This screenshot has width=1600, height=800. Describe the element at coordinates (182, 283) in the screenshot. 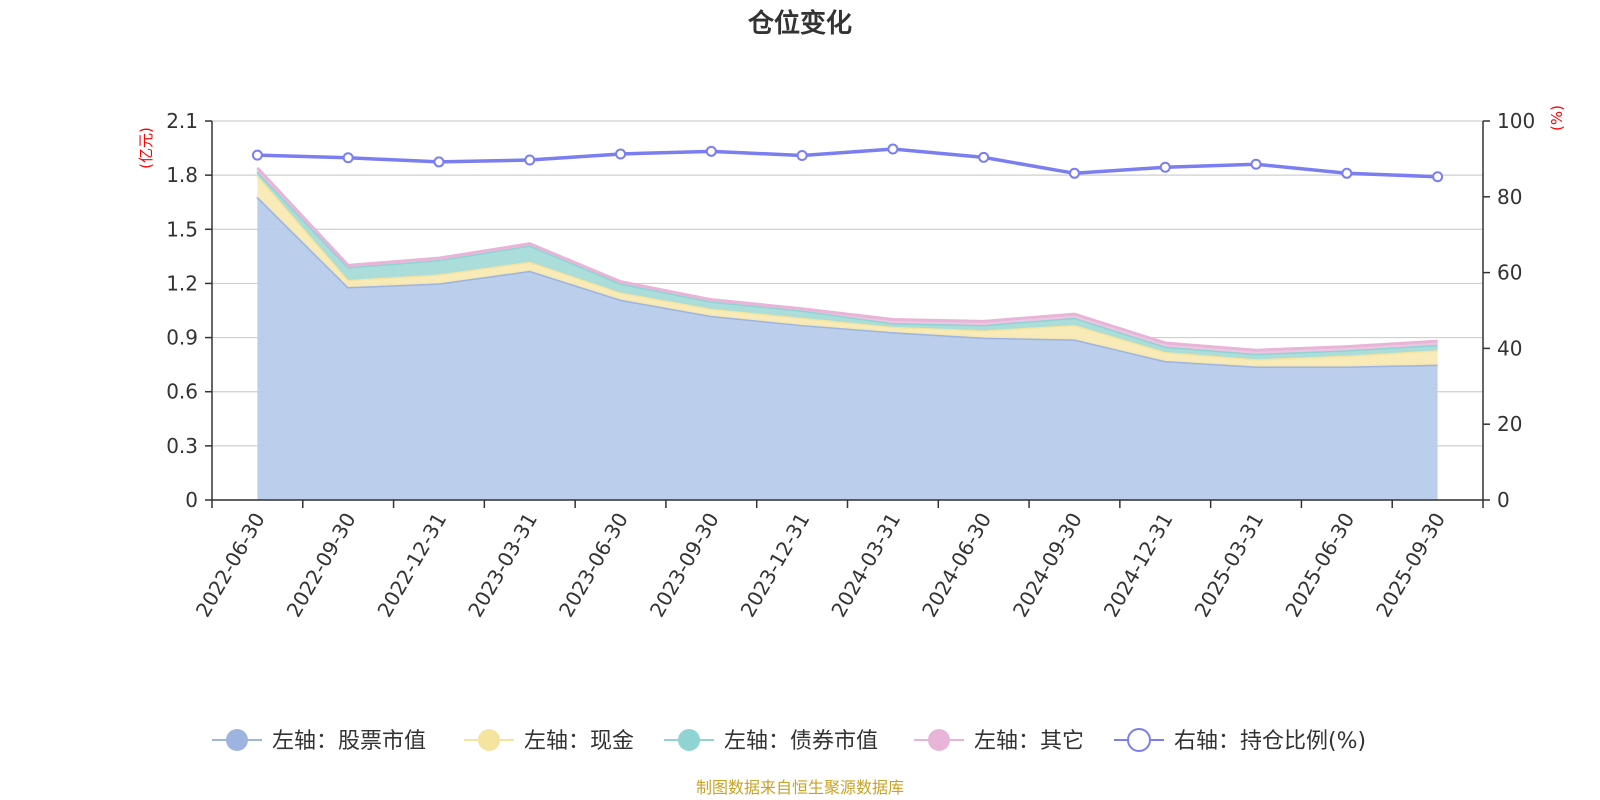

I see `left-tick-label: 1.2` at that location.